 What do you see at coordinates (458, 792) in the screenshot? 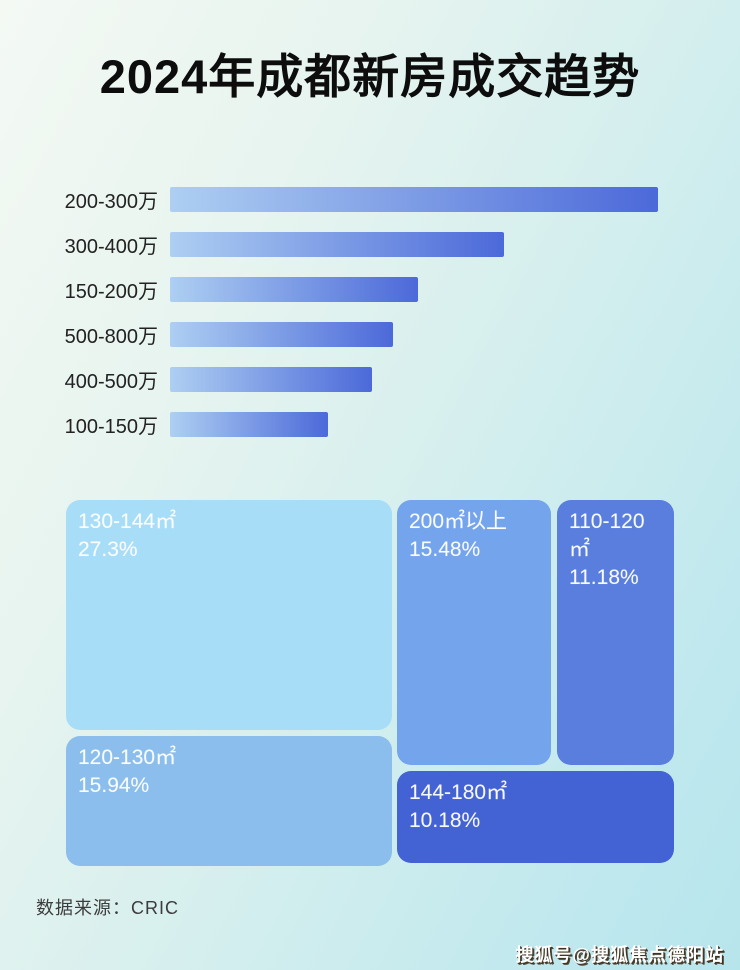
I see `tile-label: 144-180㎡` at bounding box center [458, 792].